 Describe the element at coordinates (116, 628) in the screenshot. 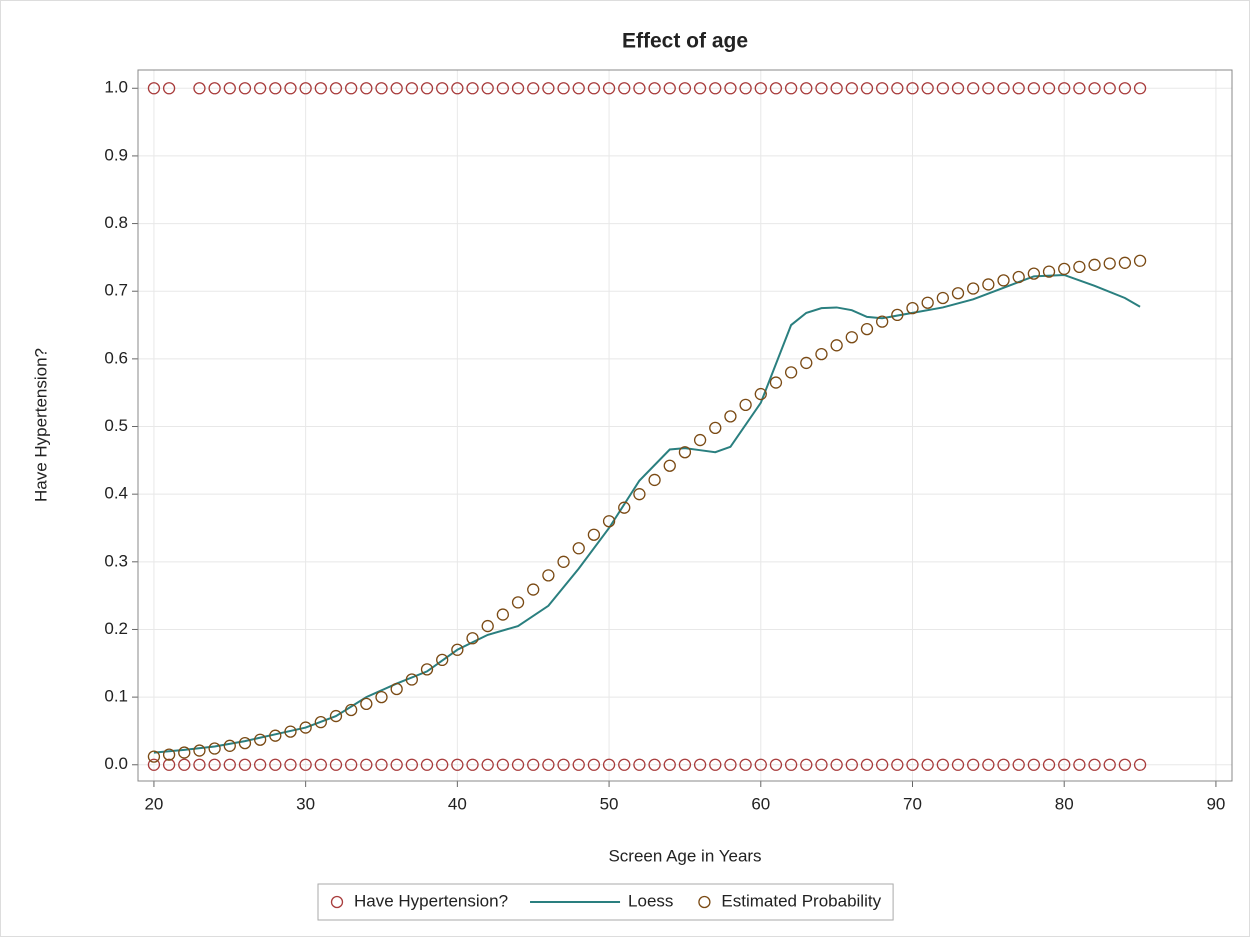

I see `y-tick-label: 0.2` at that location.